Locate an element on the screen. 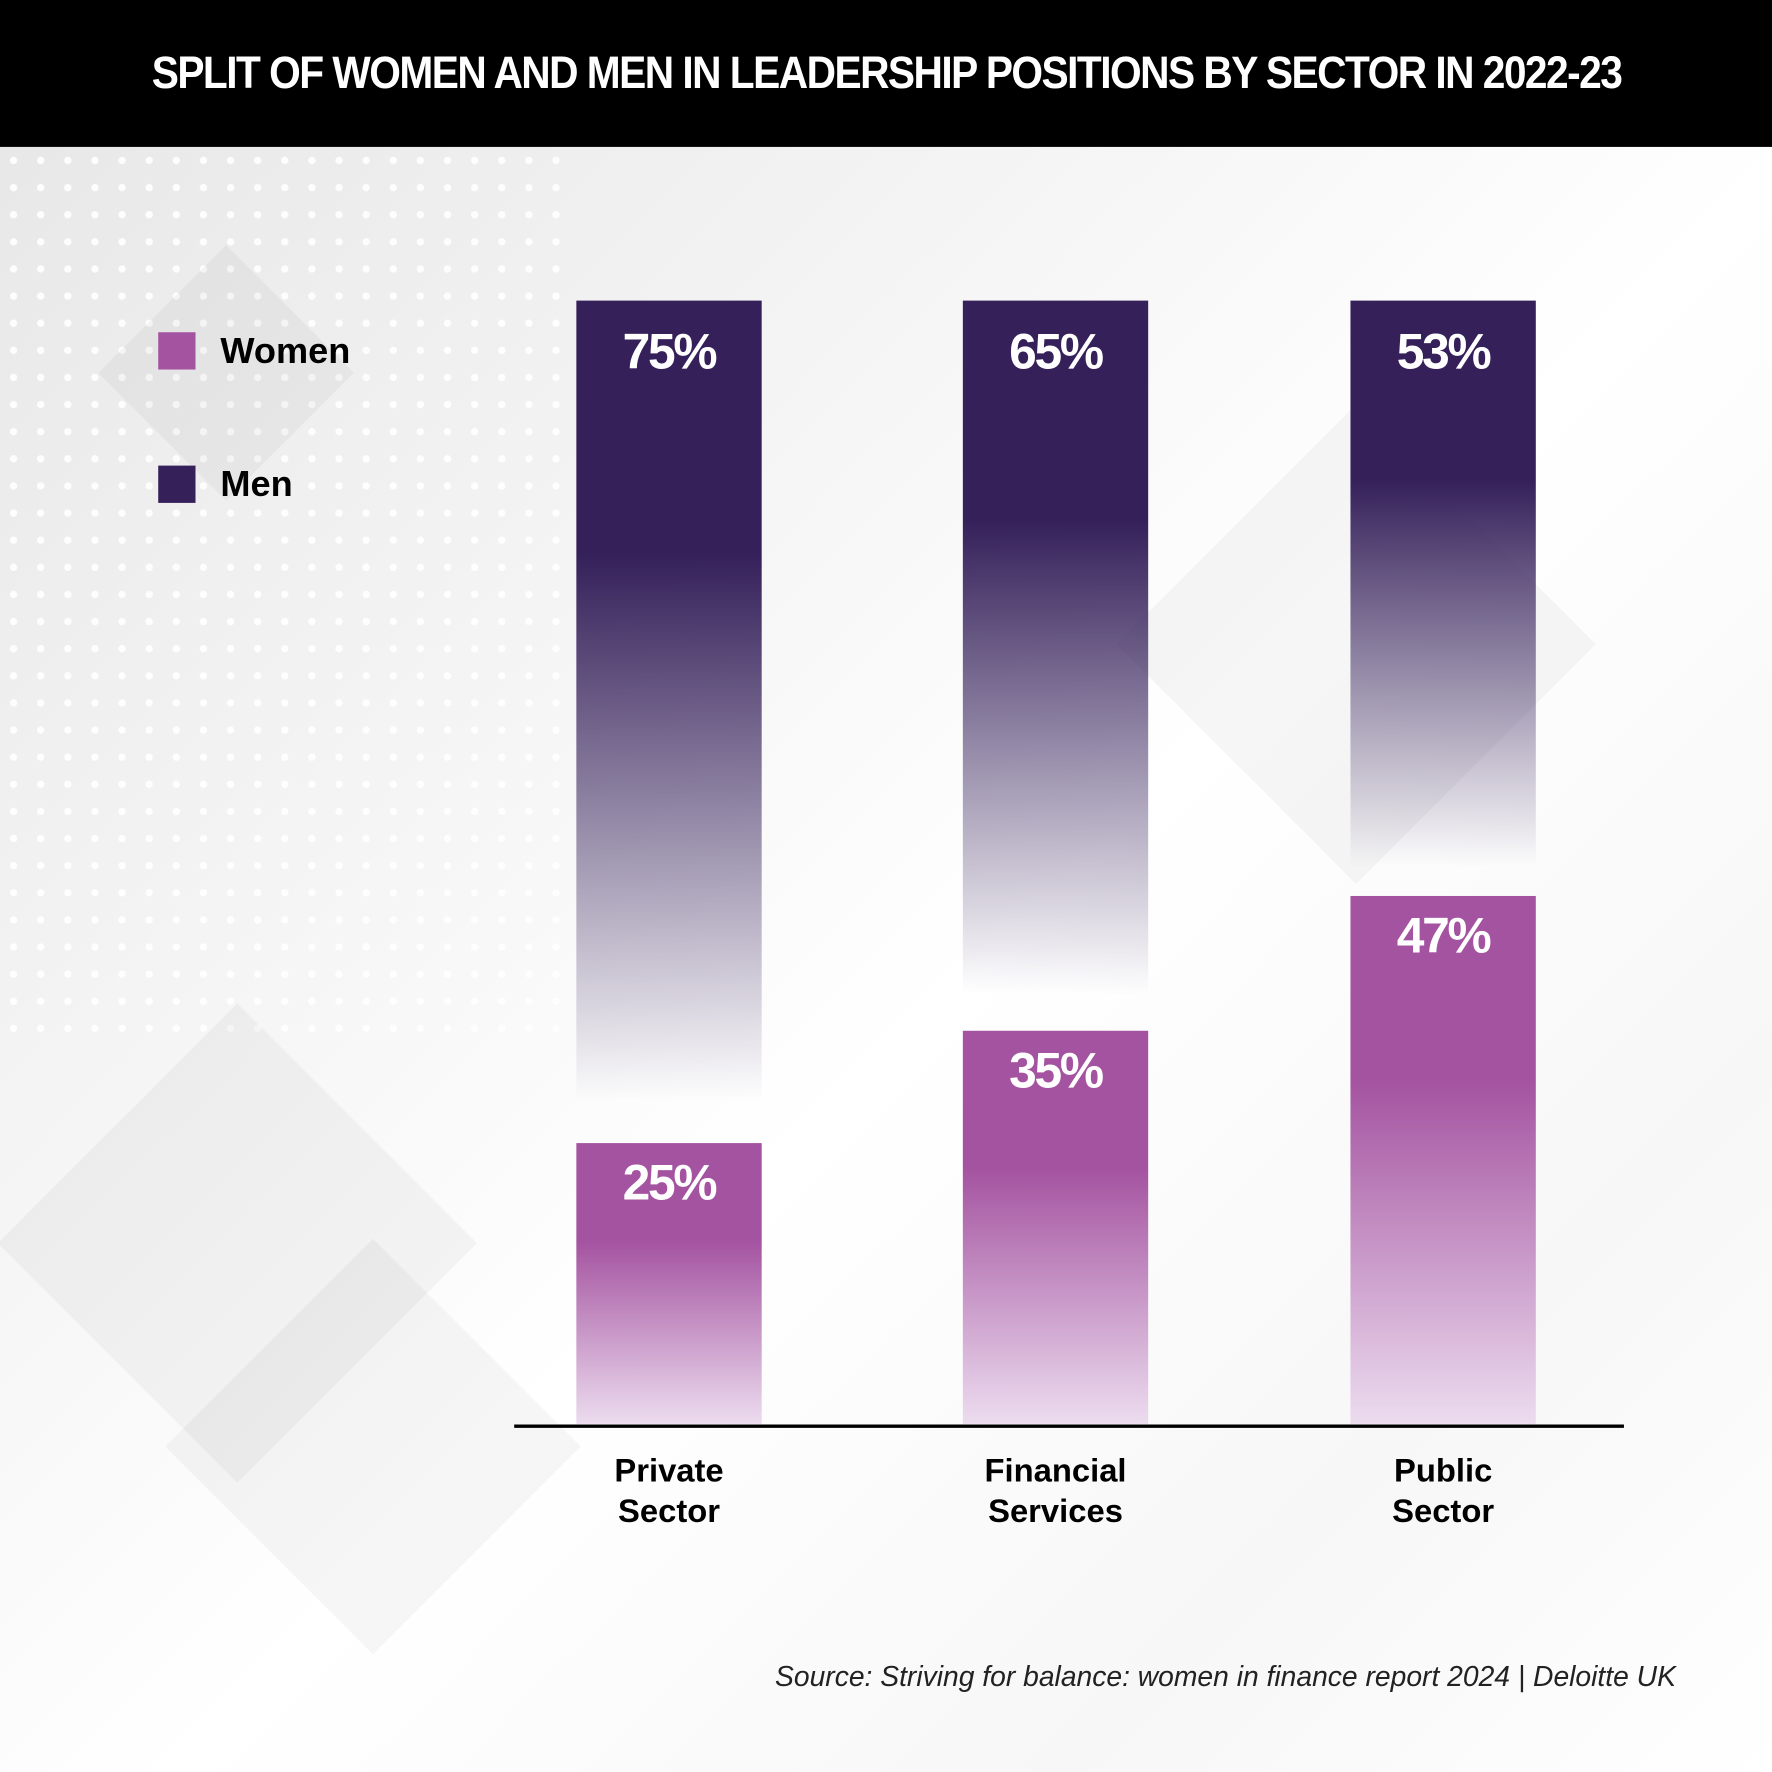 This screenshot has height=1772, width=1772. data-label-women: 47% is located at coordinates (1444, 935).